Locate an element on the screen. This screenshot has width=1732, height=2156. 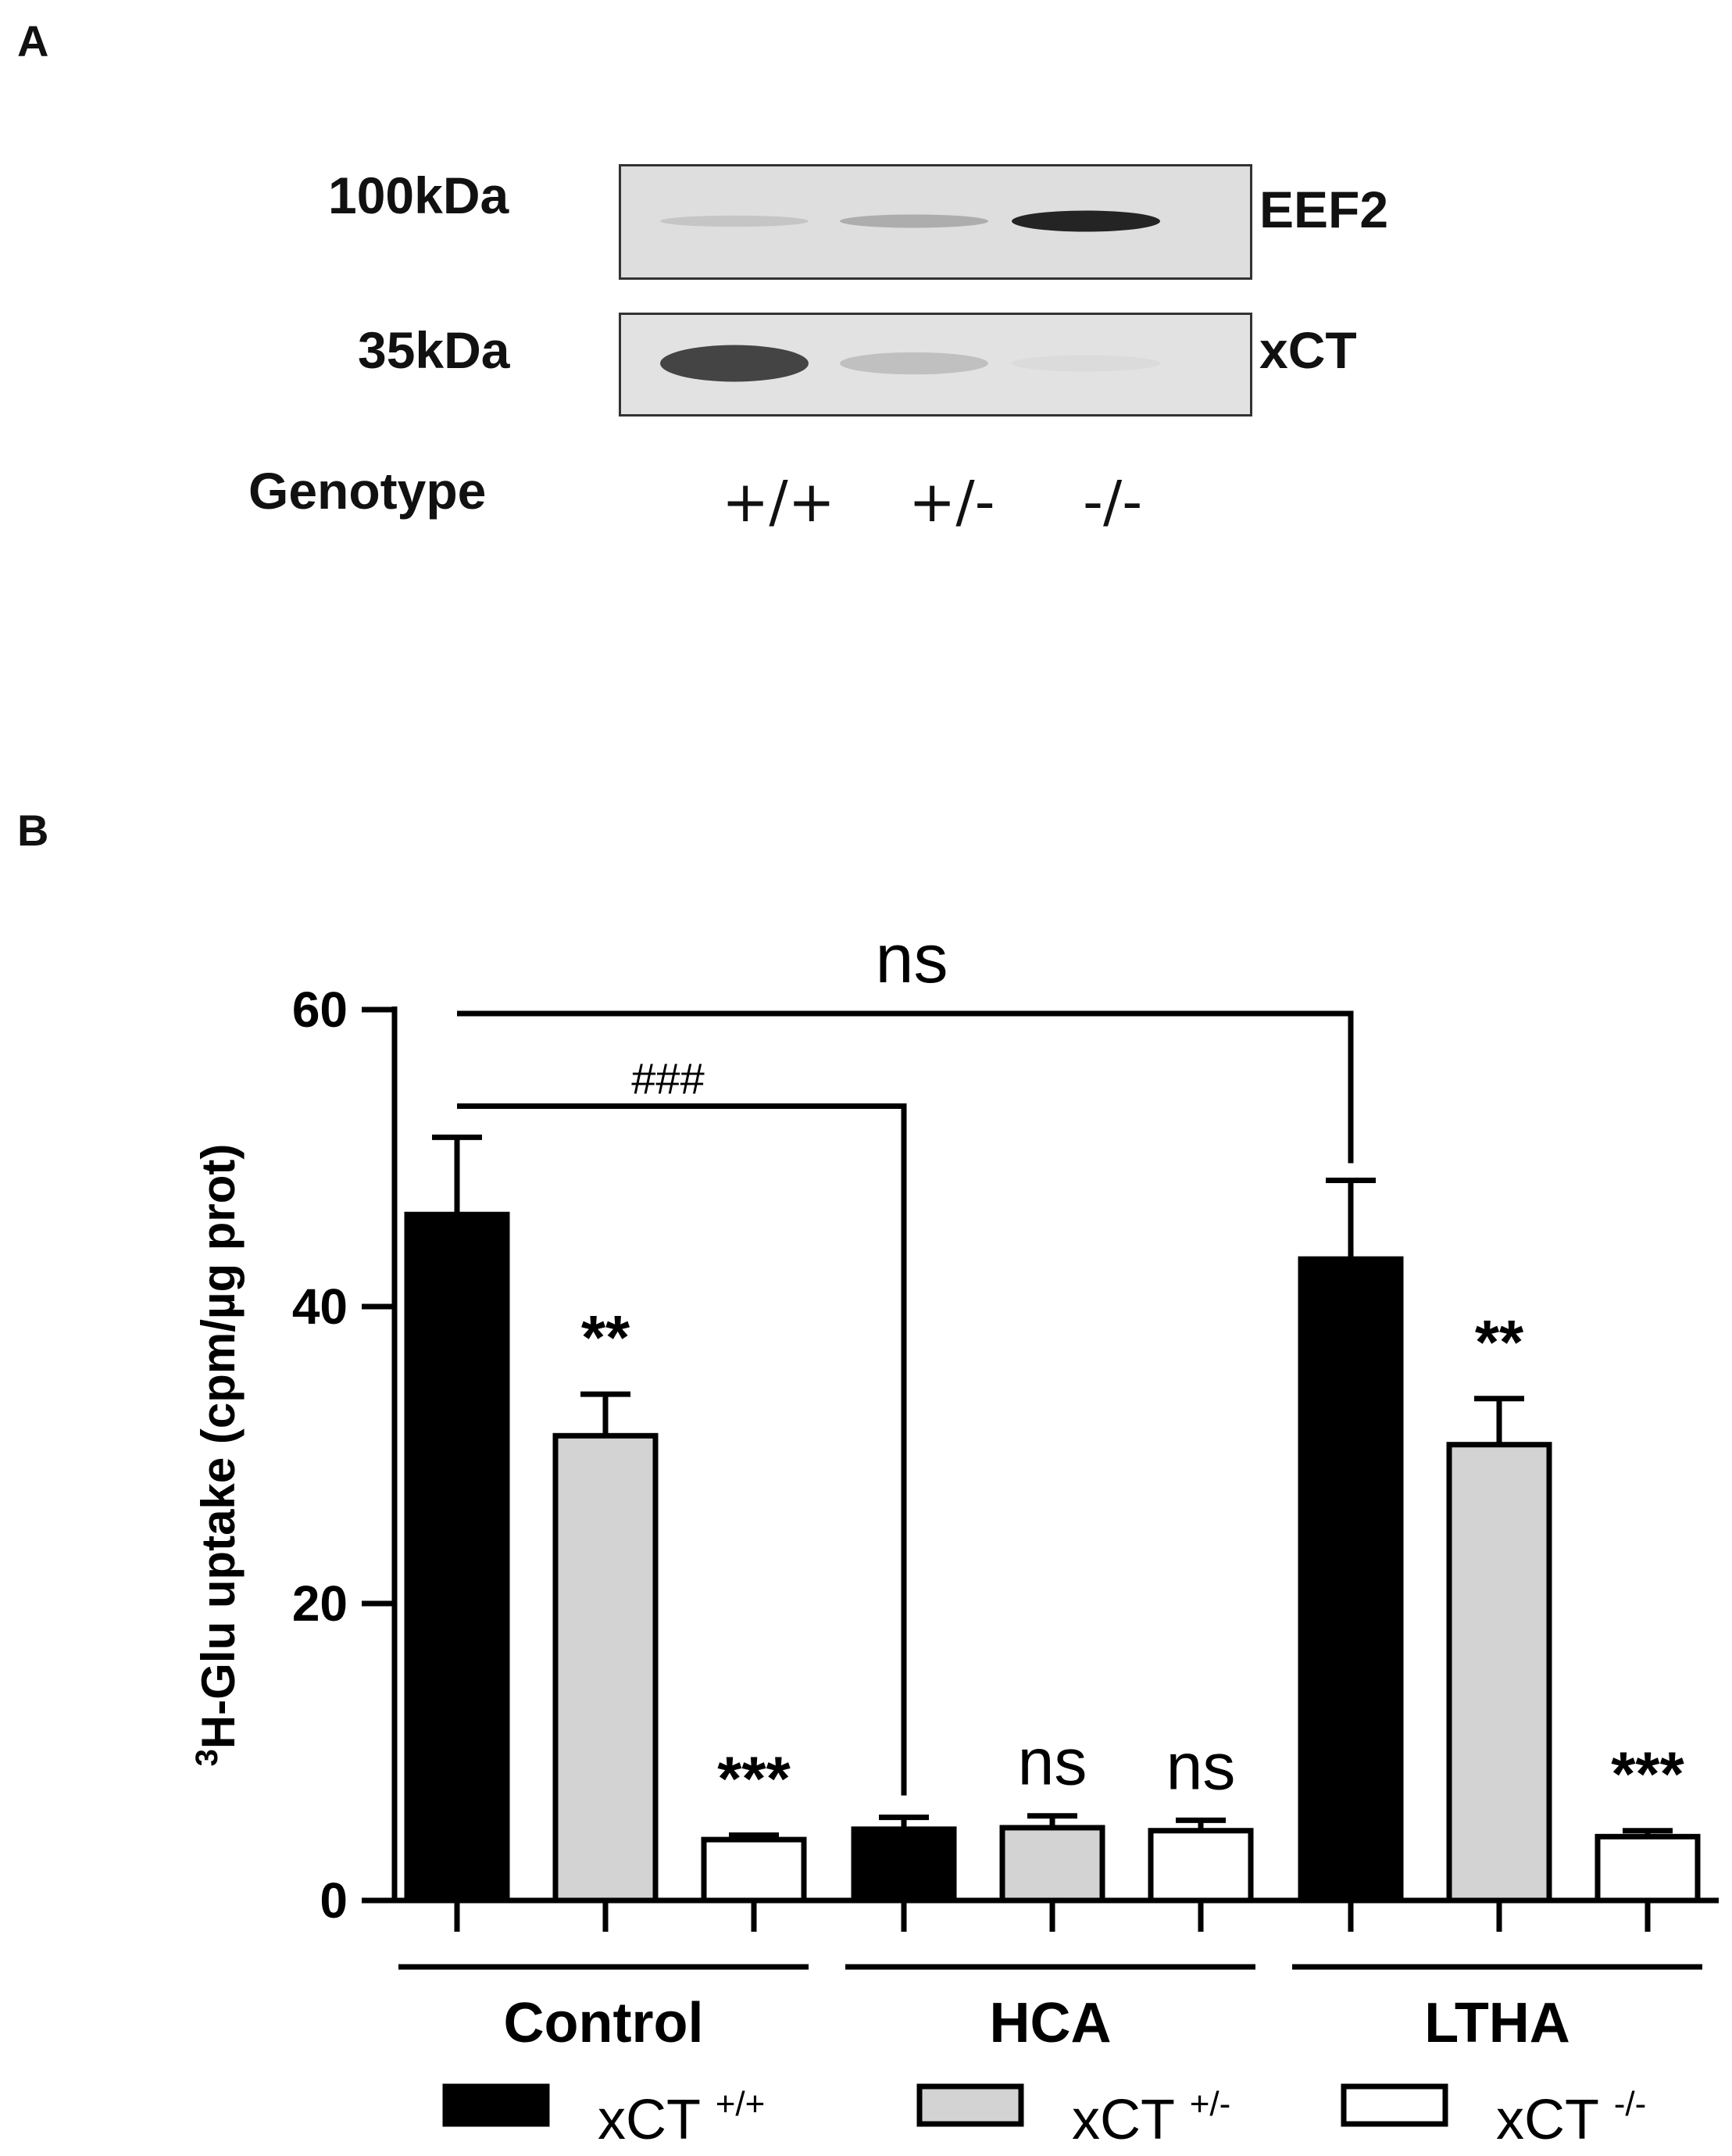
group-label-ltha: LTHA is located at coordinates (1497, 2023).